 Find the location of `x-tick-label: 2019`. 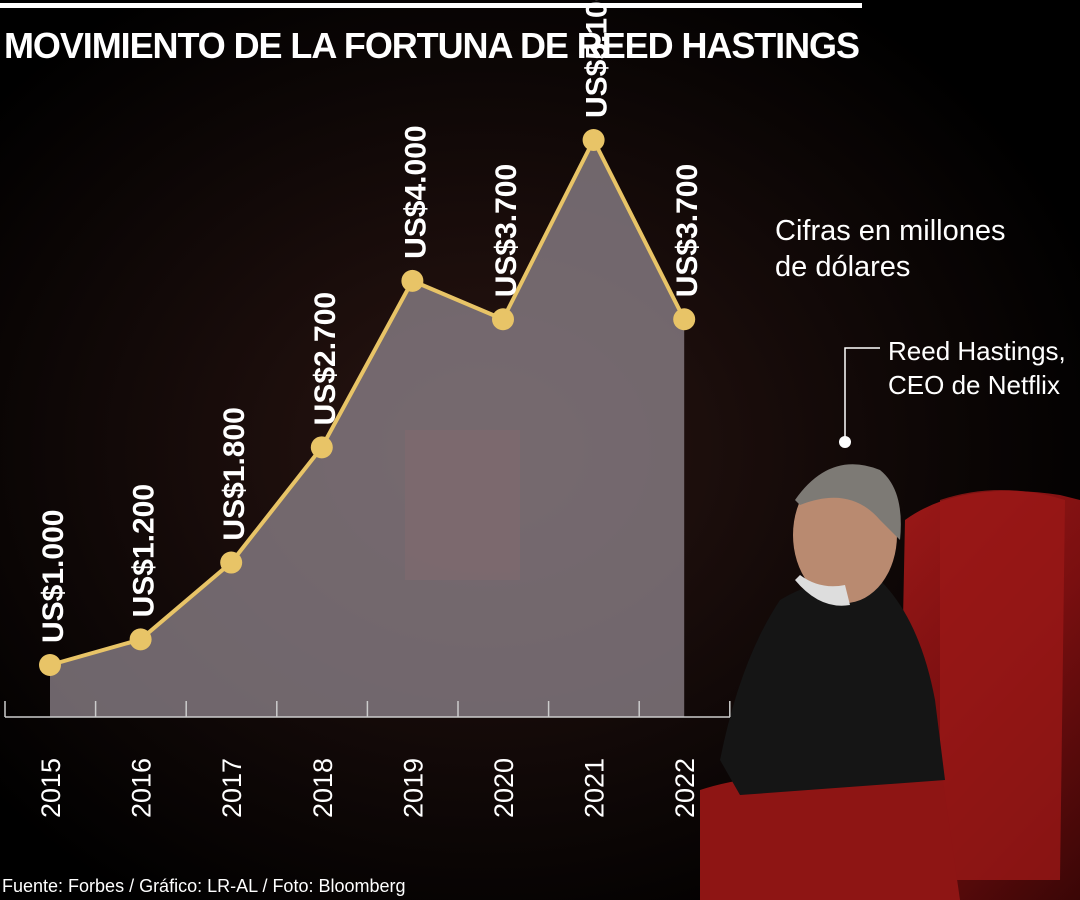

x-tick-label: 2019 is located at coordinates (413, 788).